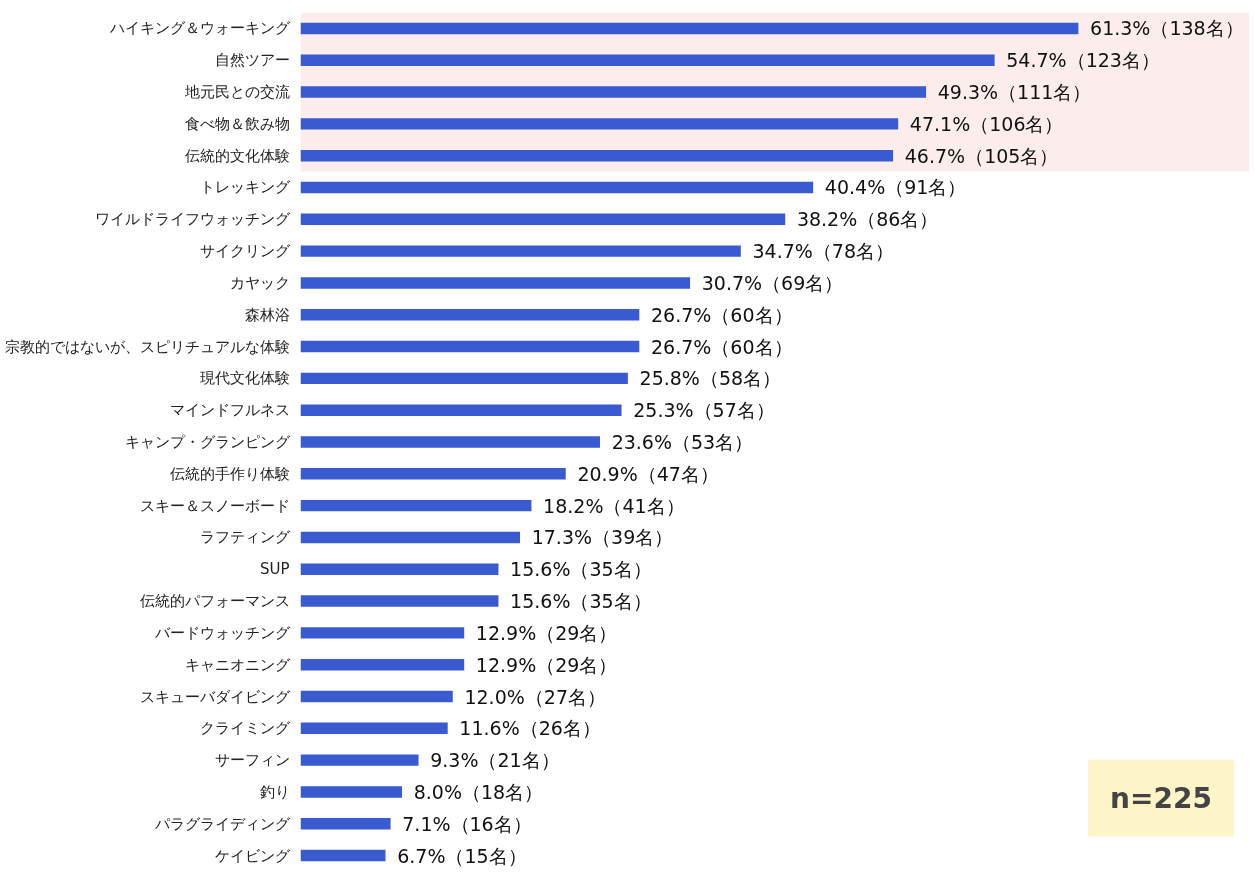  Describe the element at coordinates (267, 314) in the screenshot. I see `y-tick-label: 森林浴` at that location.